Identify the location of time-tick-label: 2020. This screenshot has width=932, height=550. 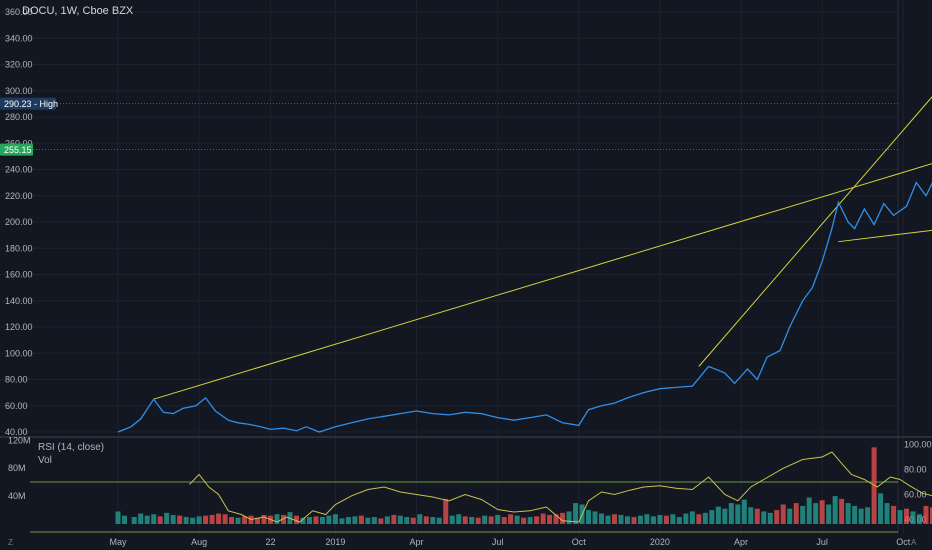
(660, 542).